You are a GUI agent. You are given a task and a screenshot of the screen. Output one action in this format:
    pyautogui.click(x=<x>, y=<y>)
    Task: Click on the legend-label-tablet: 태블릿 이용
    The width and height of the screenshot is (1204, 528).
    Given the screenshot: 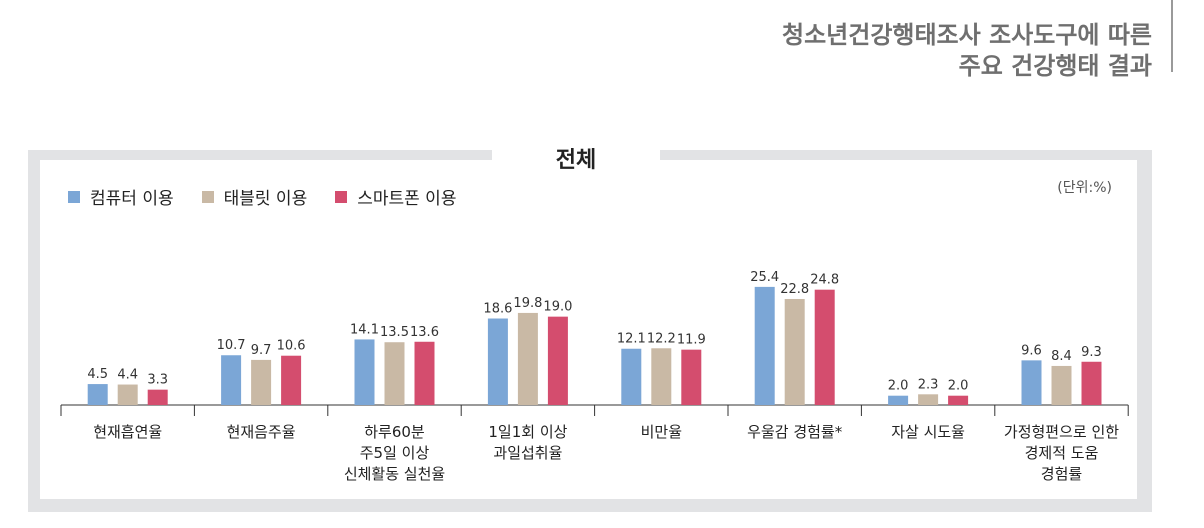 What is the action you would take?
    pyautogui.click(x=265, y=199)
    